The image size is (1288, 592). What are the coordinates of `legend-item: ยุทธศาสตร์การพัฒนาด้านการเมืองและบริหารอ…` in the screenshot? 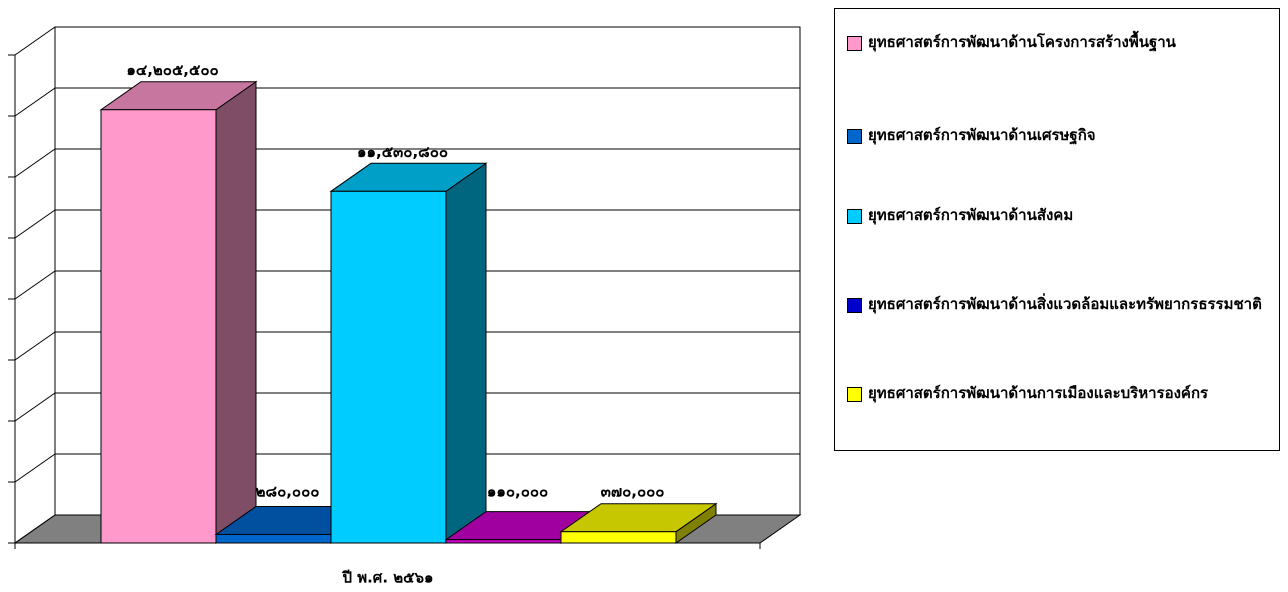 It's located at (1059, 393).